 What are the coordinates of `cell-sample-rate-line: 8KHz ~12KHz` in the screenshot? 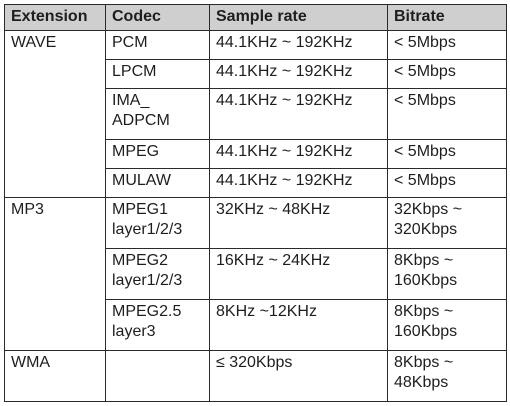 It's located at (266, 311).